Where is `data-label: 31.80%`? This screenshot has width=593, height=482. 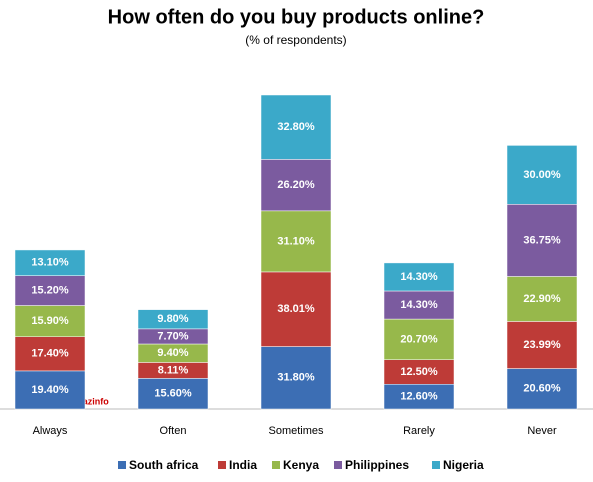 data-label: 31.80% is located at coordinates (296, 378).